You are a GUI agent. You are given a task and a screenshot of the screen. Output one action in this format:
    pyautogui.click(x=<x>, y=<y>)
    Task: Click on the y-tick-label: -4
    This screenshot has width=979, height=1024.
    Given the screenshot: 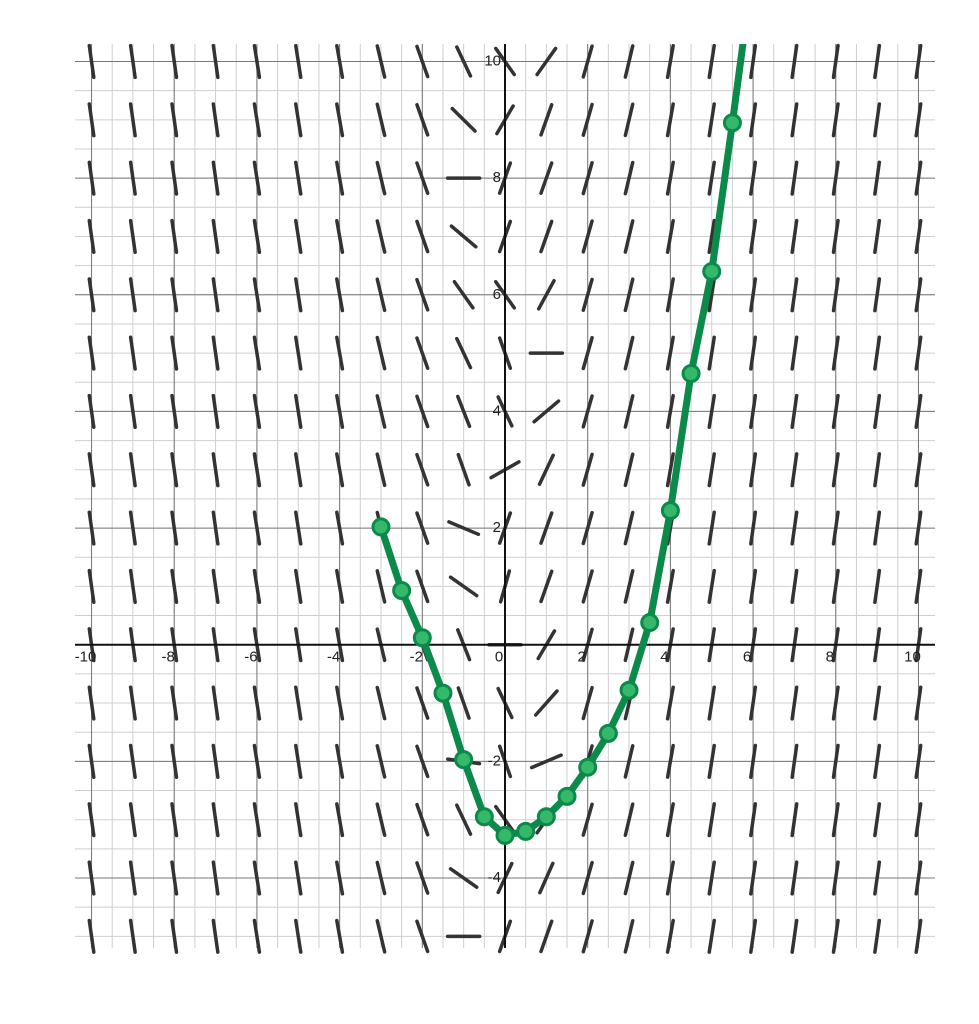 What is the action you would take?
    pyautogui.click(x=494, y=877)
    